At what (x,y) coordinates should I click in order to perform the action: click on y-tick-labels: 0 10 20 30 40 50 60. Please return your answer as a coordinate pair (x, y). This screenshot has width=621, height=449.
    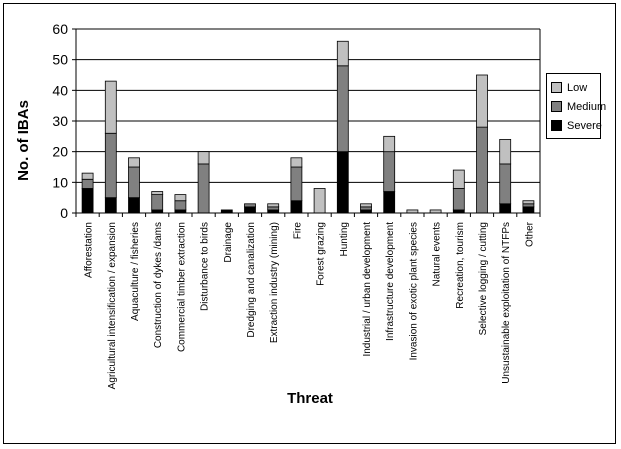
    Looking at the image, I should click on (60, 121).